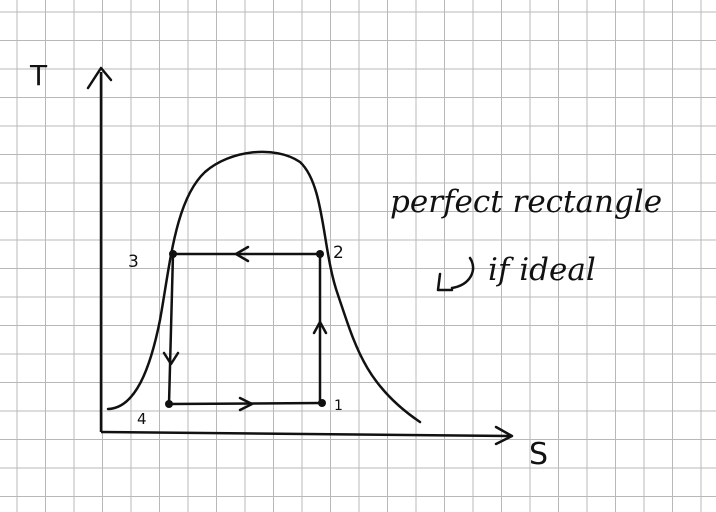  I want to click on annotation-line-1: perfect rectangle, so click(526, 202).